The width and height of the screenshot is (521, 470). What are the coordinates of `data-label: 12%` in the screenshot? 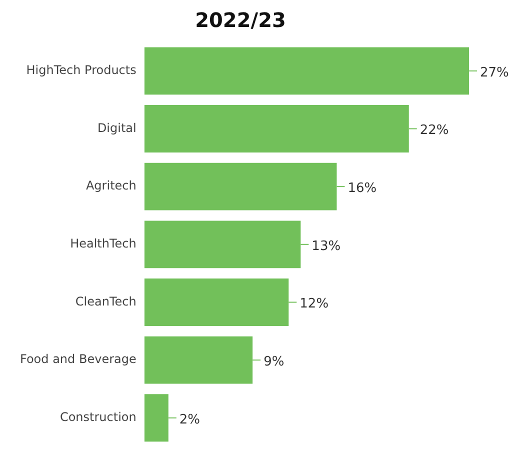 It's located at (314, 304).